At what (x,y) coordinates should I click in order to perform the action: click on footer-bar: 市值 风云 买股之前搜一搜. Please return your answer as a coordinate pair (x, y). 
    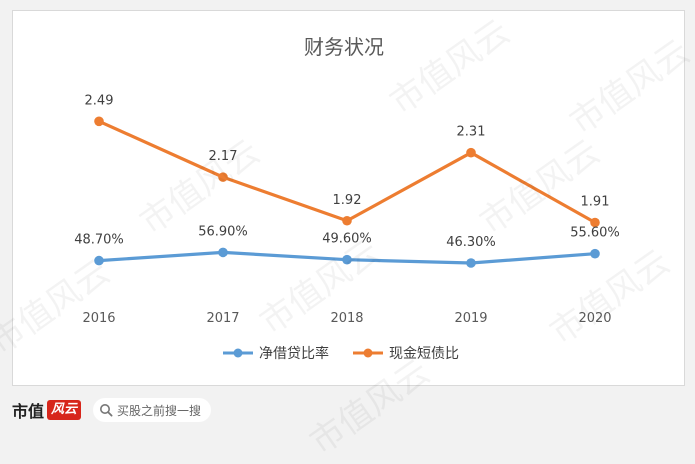
    Looking at the image, I should click on (347, 410).